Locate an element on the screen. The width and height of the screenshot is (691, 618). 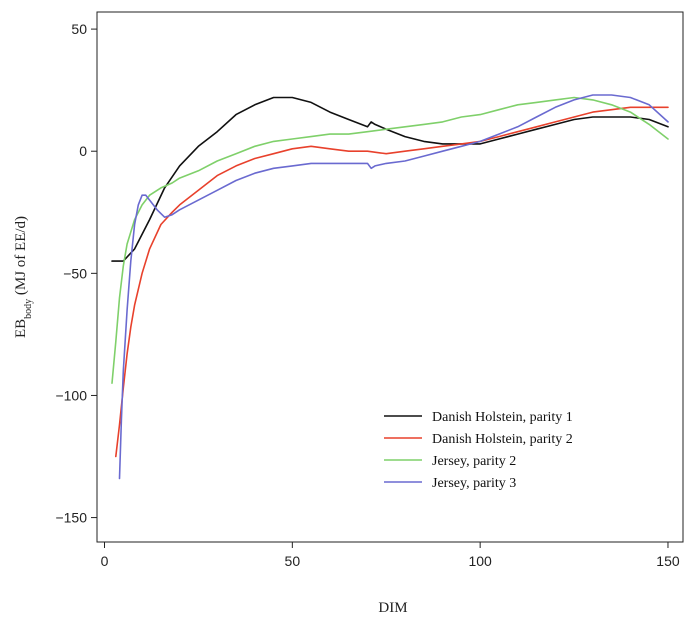
y-axis: −150 −100 −50 0 50 is located at coordinates (76, 273).